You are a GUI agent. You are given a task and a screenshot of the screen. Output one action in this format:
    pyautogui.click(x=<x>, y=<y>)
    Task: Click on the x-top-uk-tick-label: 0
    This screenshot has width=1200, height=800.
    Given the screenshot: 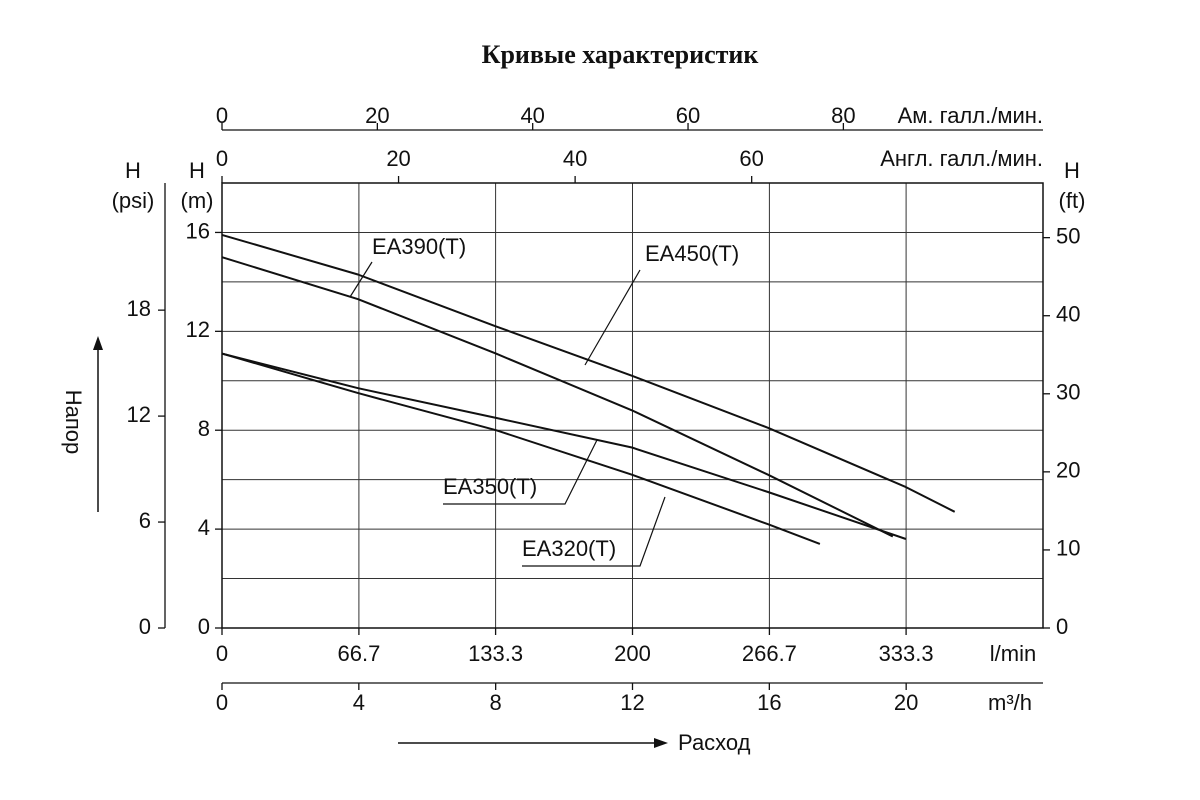 What is the action you would take?
    pyautogui.click(x=222, y=158)
    